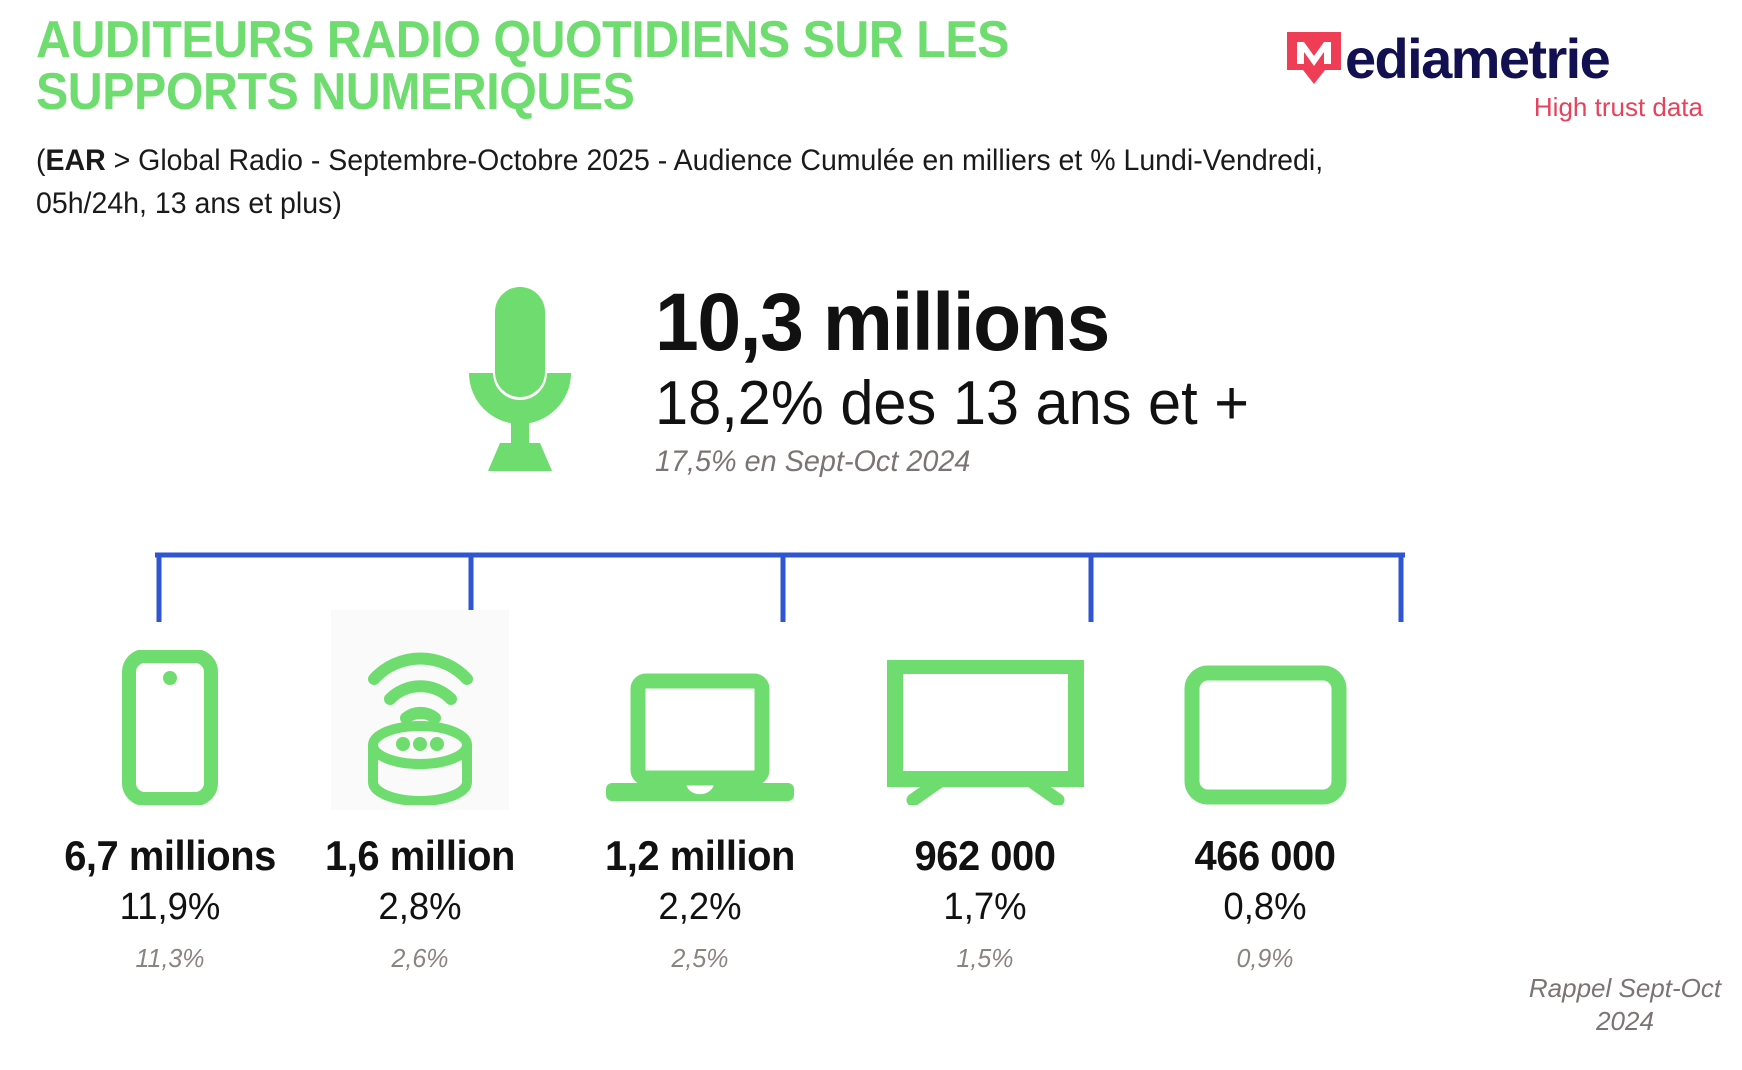  I want to click on hero-previous-value: 17,5% en Sept-Oct 2024, so click(813, 462).